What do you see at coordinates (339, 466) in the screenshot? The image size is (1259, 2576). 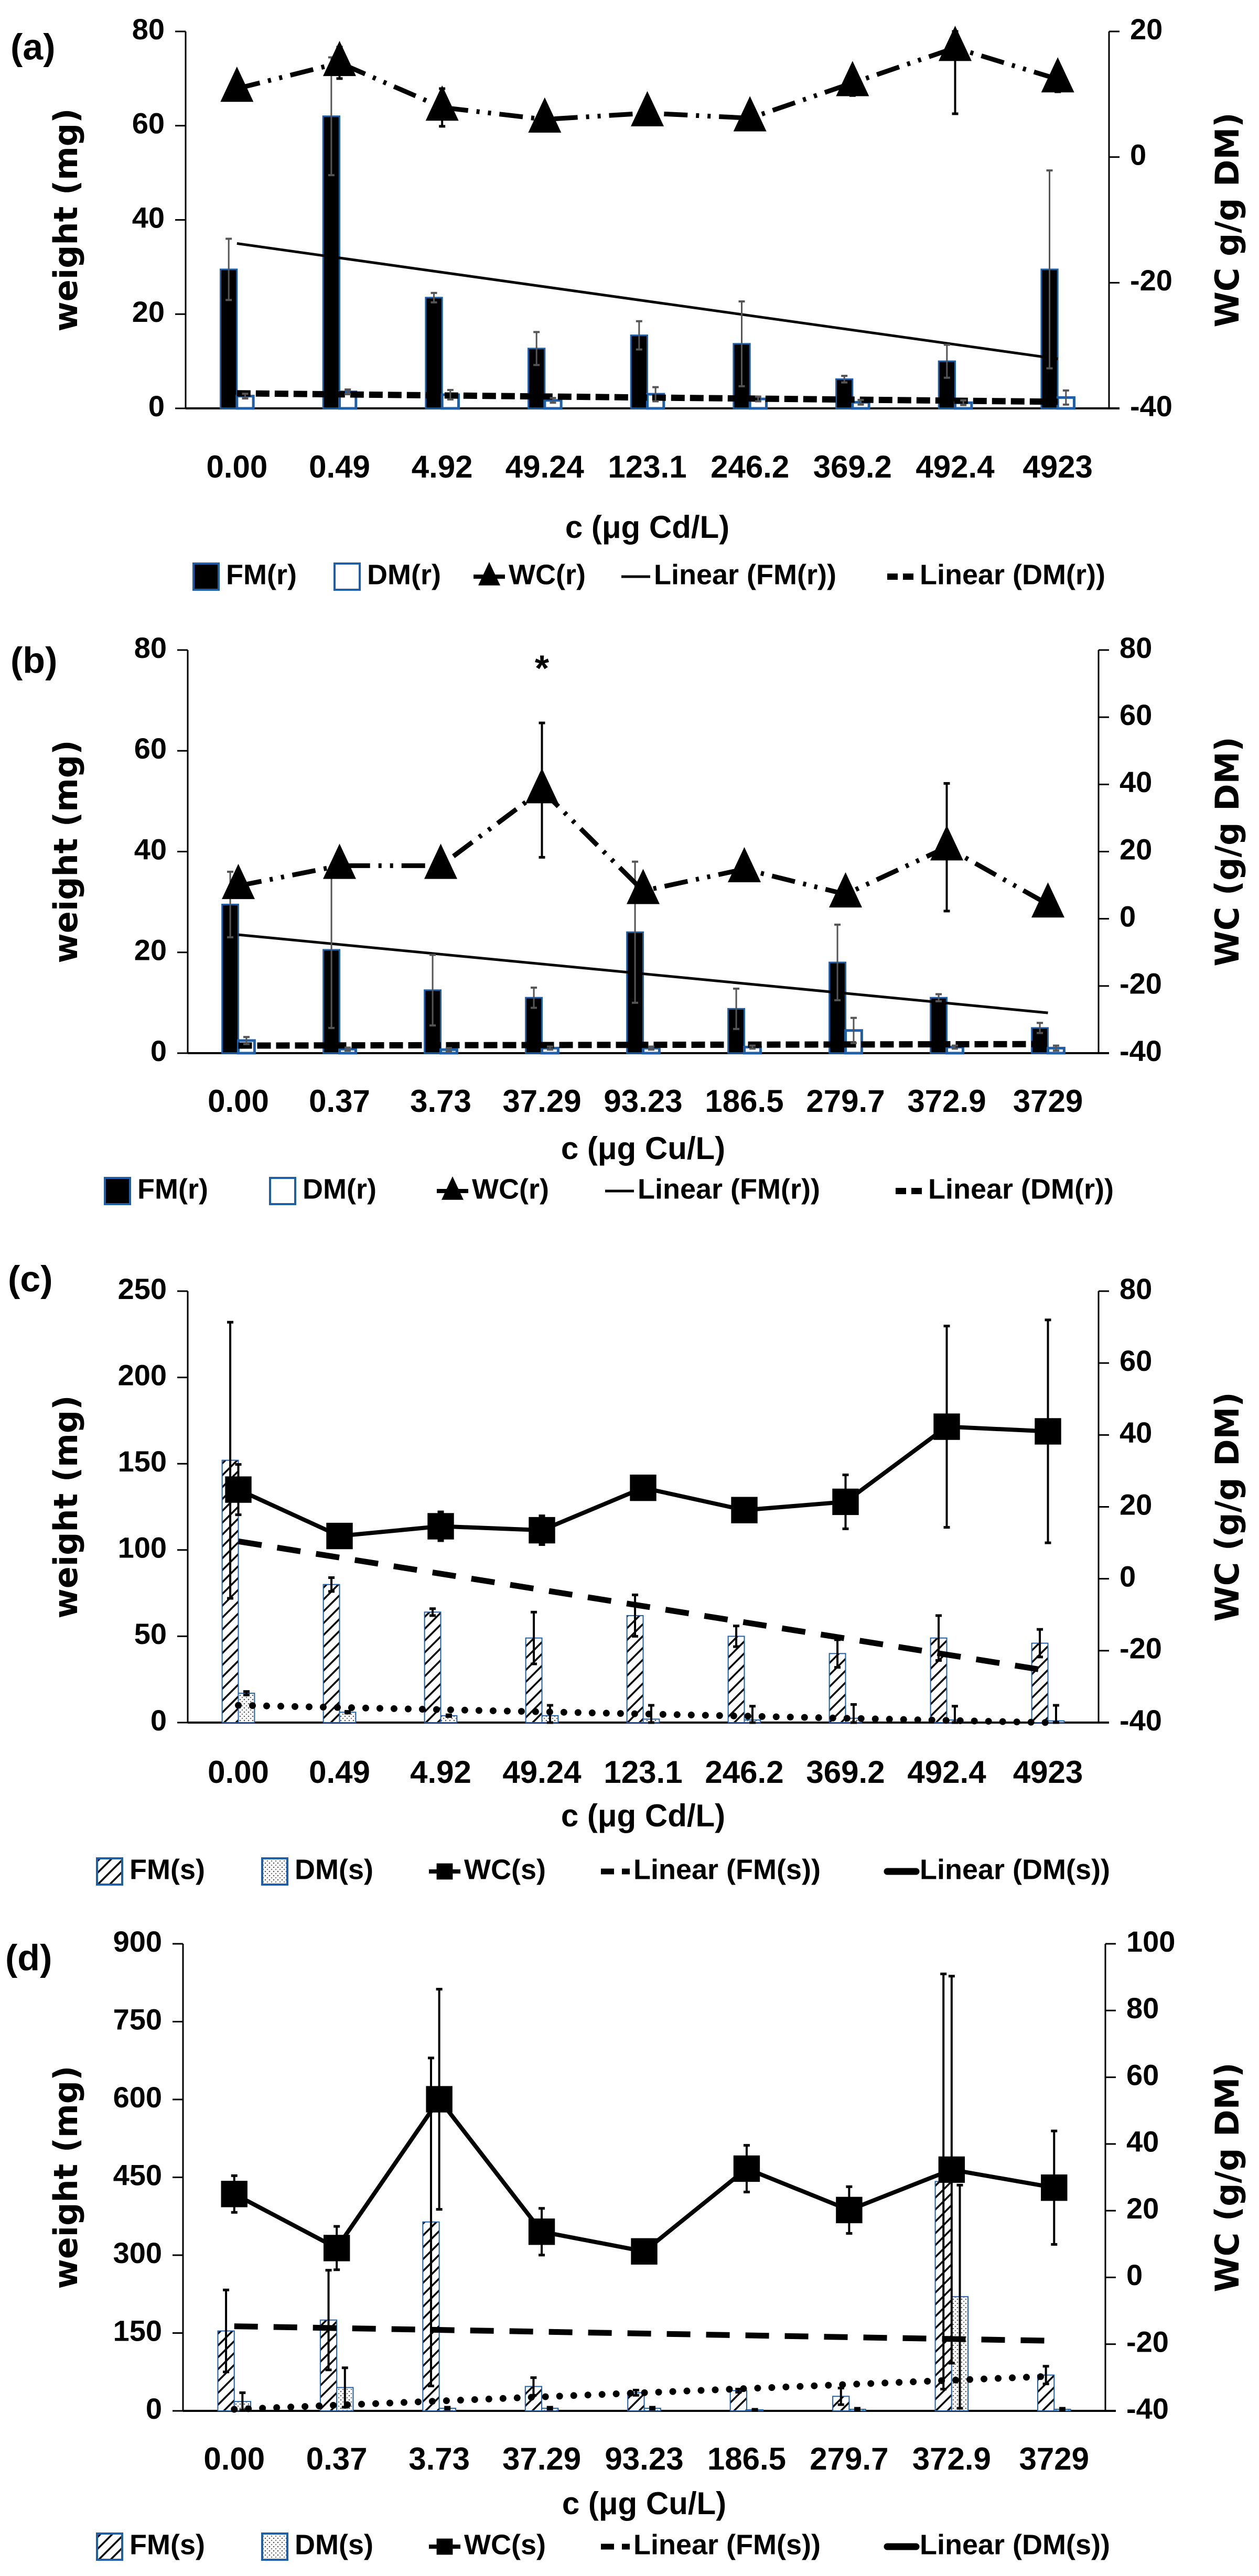 I see `x-tick-label: 0.49` at bounding box center [339, 466].